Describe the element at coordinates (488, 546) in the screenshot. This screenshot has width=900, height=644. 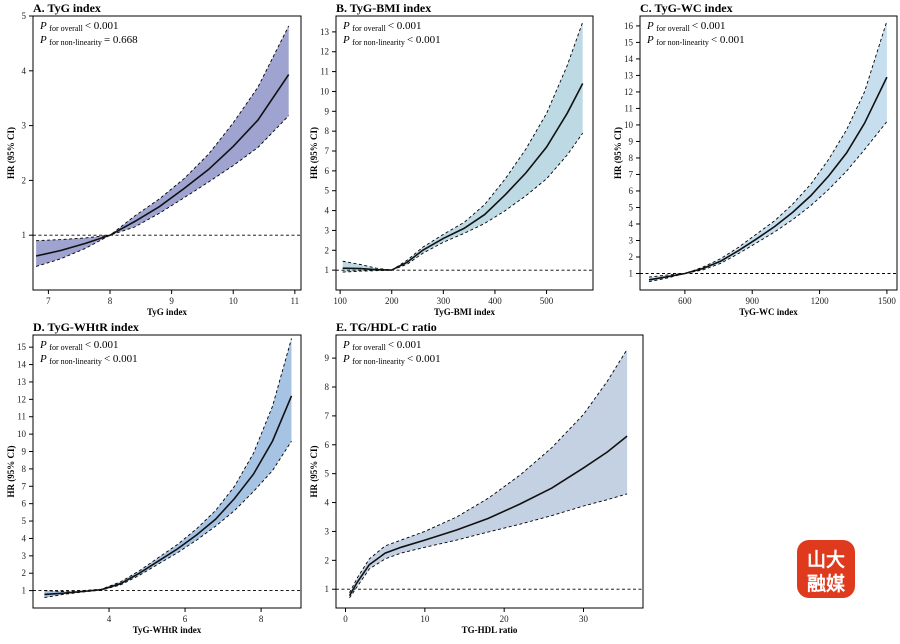
I see `ci-lower-line` at that location.